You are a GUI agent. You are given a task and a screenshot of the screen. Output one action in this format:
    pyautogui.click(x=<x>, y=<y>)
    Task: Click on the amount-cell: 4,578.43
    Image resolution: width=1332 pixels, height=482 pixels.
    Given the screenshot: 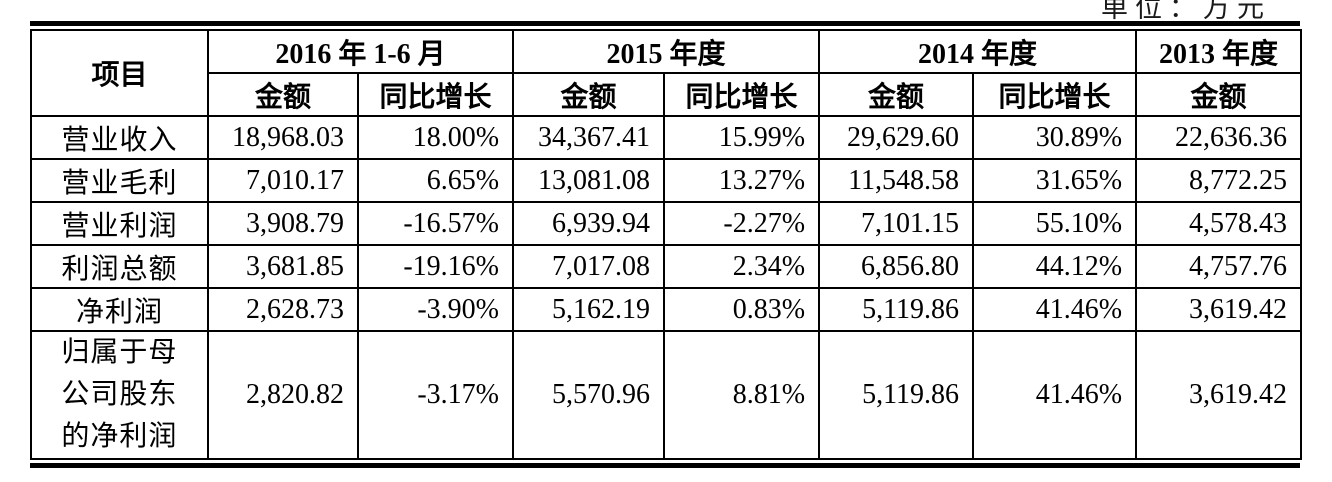 What is the action you would take?
    pyautogui.click(x=1219, y=223)
    